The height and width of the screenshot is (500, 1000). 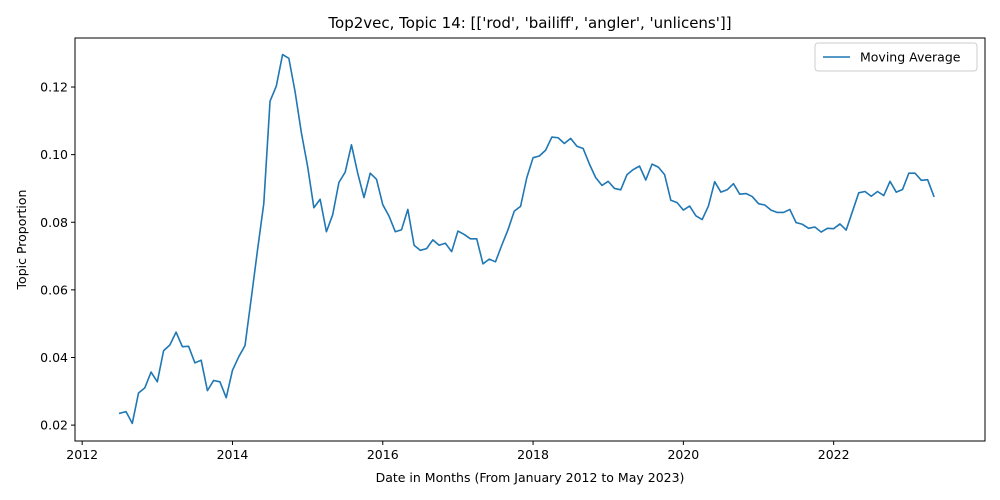 I want to click on legend-box, so click(x=896, y=57).